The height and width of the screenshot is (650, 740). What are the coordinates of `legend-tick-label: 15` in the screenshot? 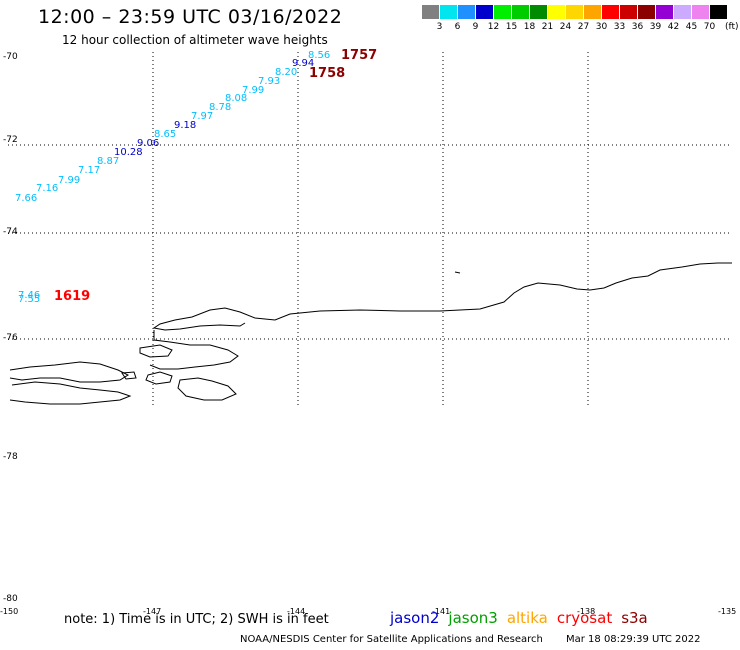 It's located at (511, 27).